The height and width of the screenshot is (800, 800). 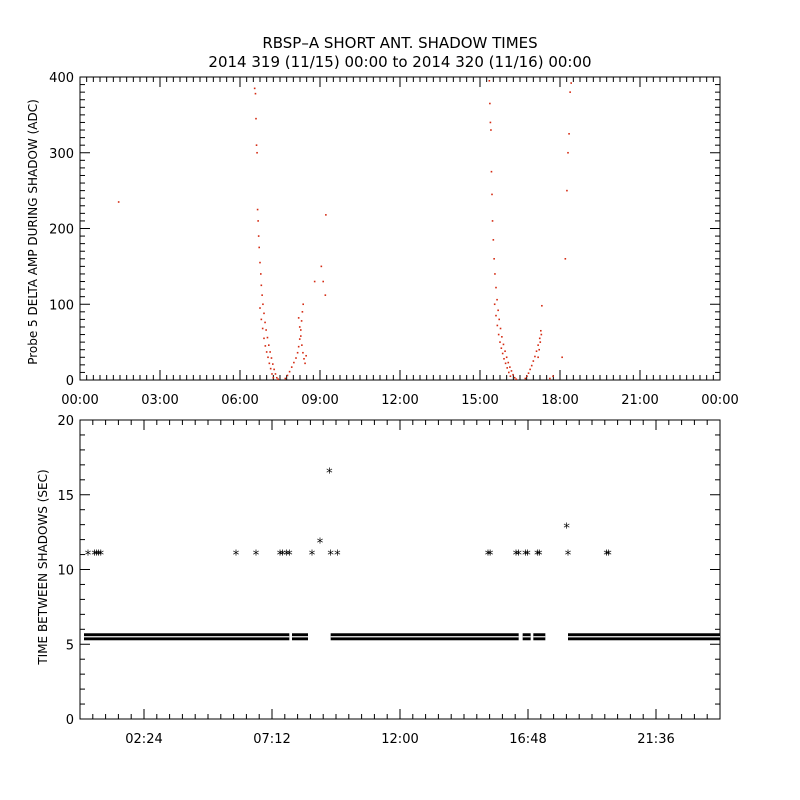 What do you see at coordinates (319, 400) in the screenshot?
I see `x-tick-label: 09:00` at bounding box center [319, 400].